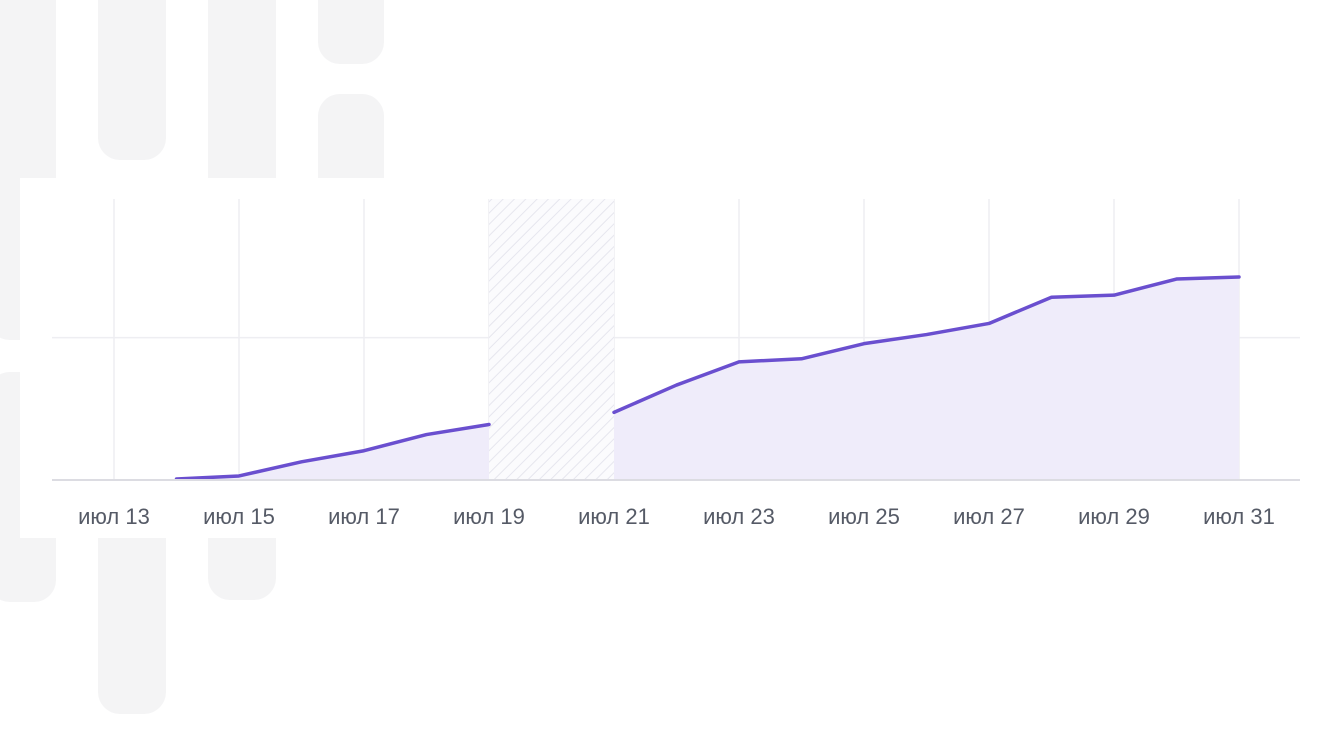 The height and width of the screenshot is (754, 1340). I want to click on x-tick-label: июл 21, so click(614, 516).